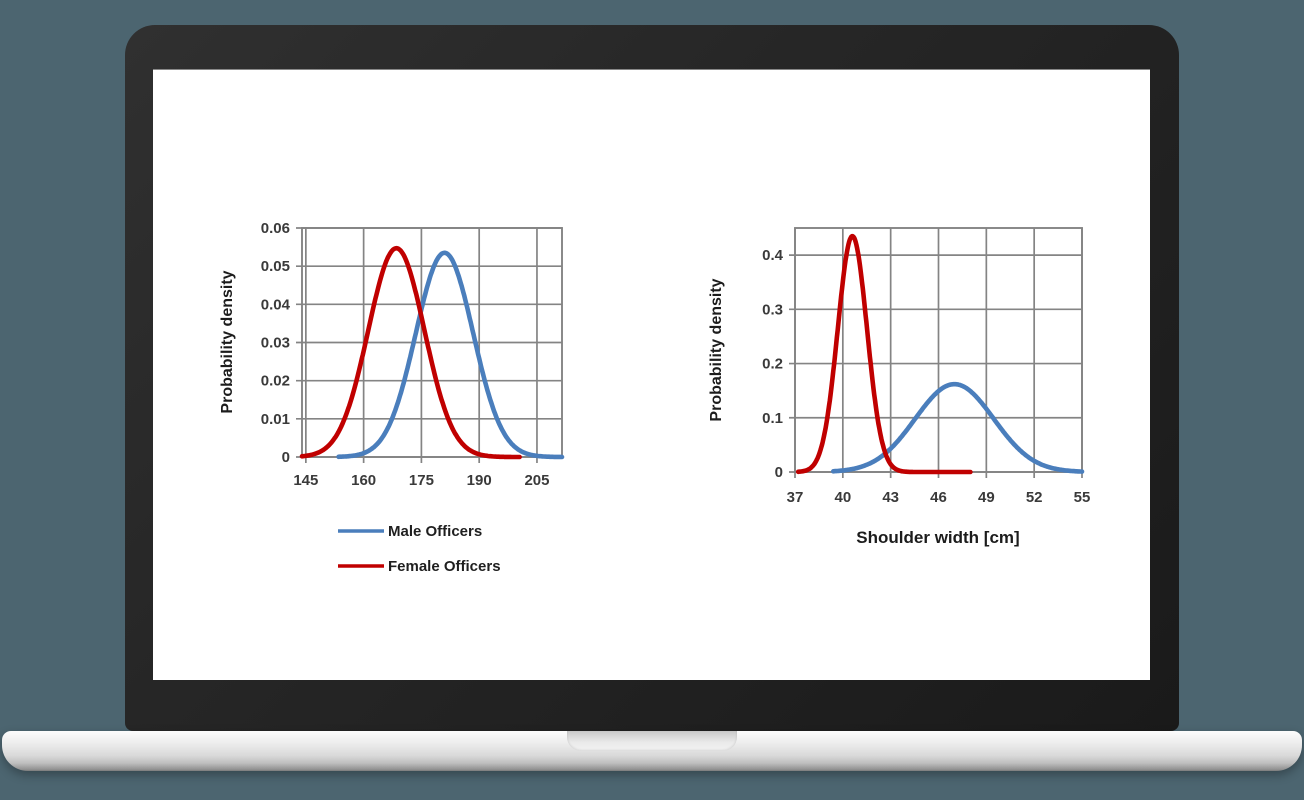 Image resolution: width=1304 pixels, height=800 pixels. What do you see at coordinates (275, 419) in the screenshot?
I see `y-tick-label: 0.01` at bounding box center [275, 419].